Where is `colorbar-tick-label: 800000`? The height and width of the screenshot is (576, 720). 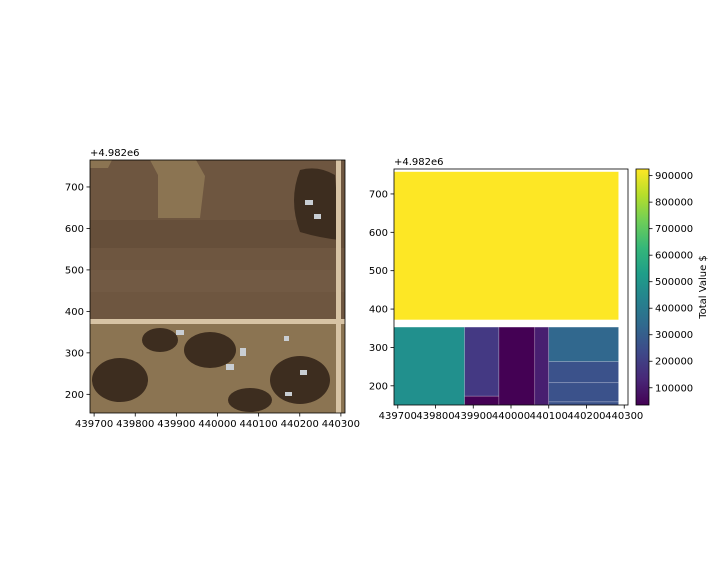
colorbar-tick-label: 800000 is located at coordinates (674, 203).